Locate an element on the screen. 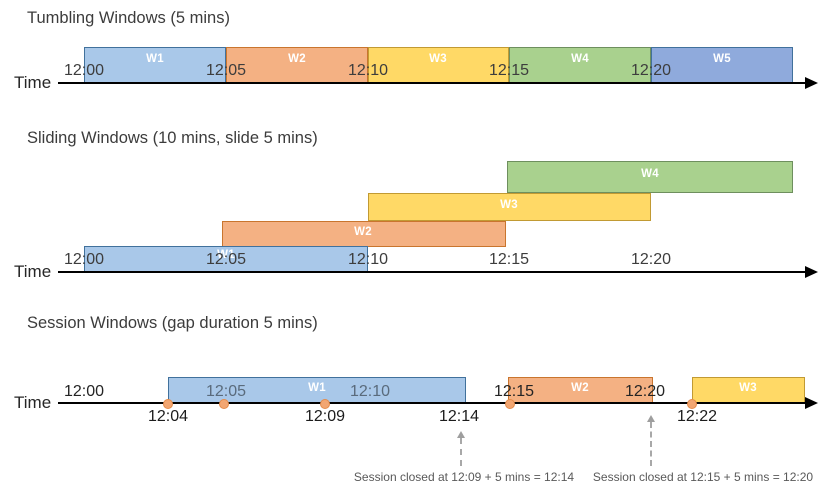 This screenshot has width=829, height=498. session-window-label: W3 is located at coordinates (748, 388).